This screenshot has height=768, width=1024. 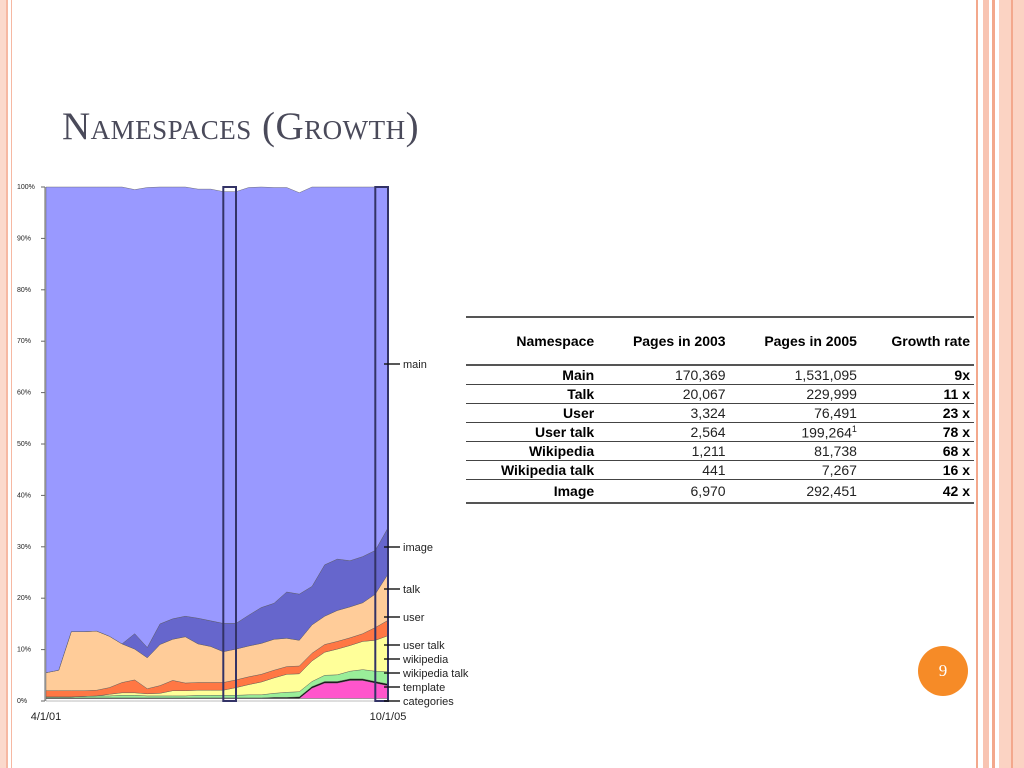 I want to click on y-tick-label: 50%, so click(x=24, y=444).